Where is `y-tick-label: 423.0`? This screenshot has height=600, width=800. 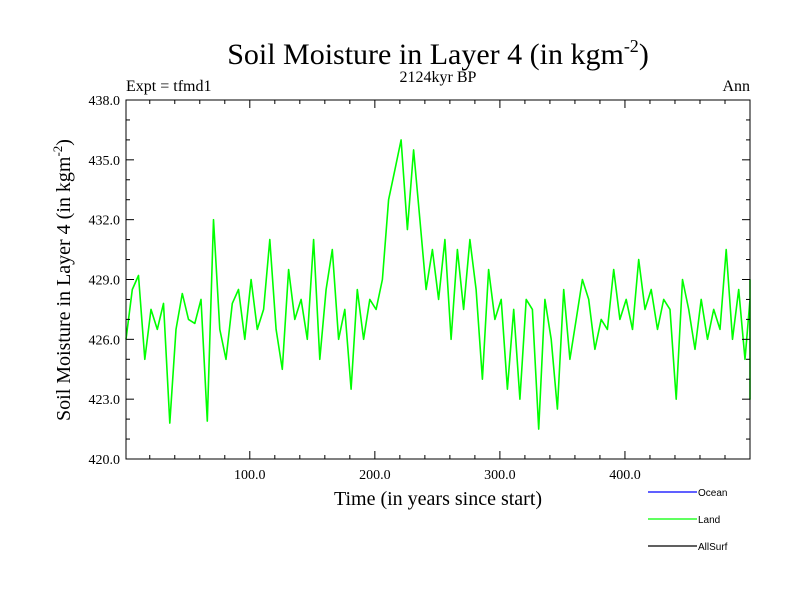
y-tick-label: 423.0 is located at coordinates (105, 400).